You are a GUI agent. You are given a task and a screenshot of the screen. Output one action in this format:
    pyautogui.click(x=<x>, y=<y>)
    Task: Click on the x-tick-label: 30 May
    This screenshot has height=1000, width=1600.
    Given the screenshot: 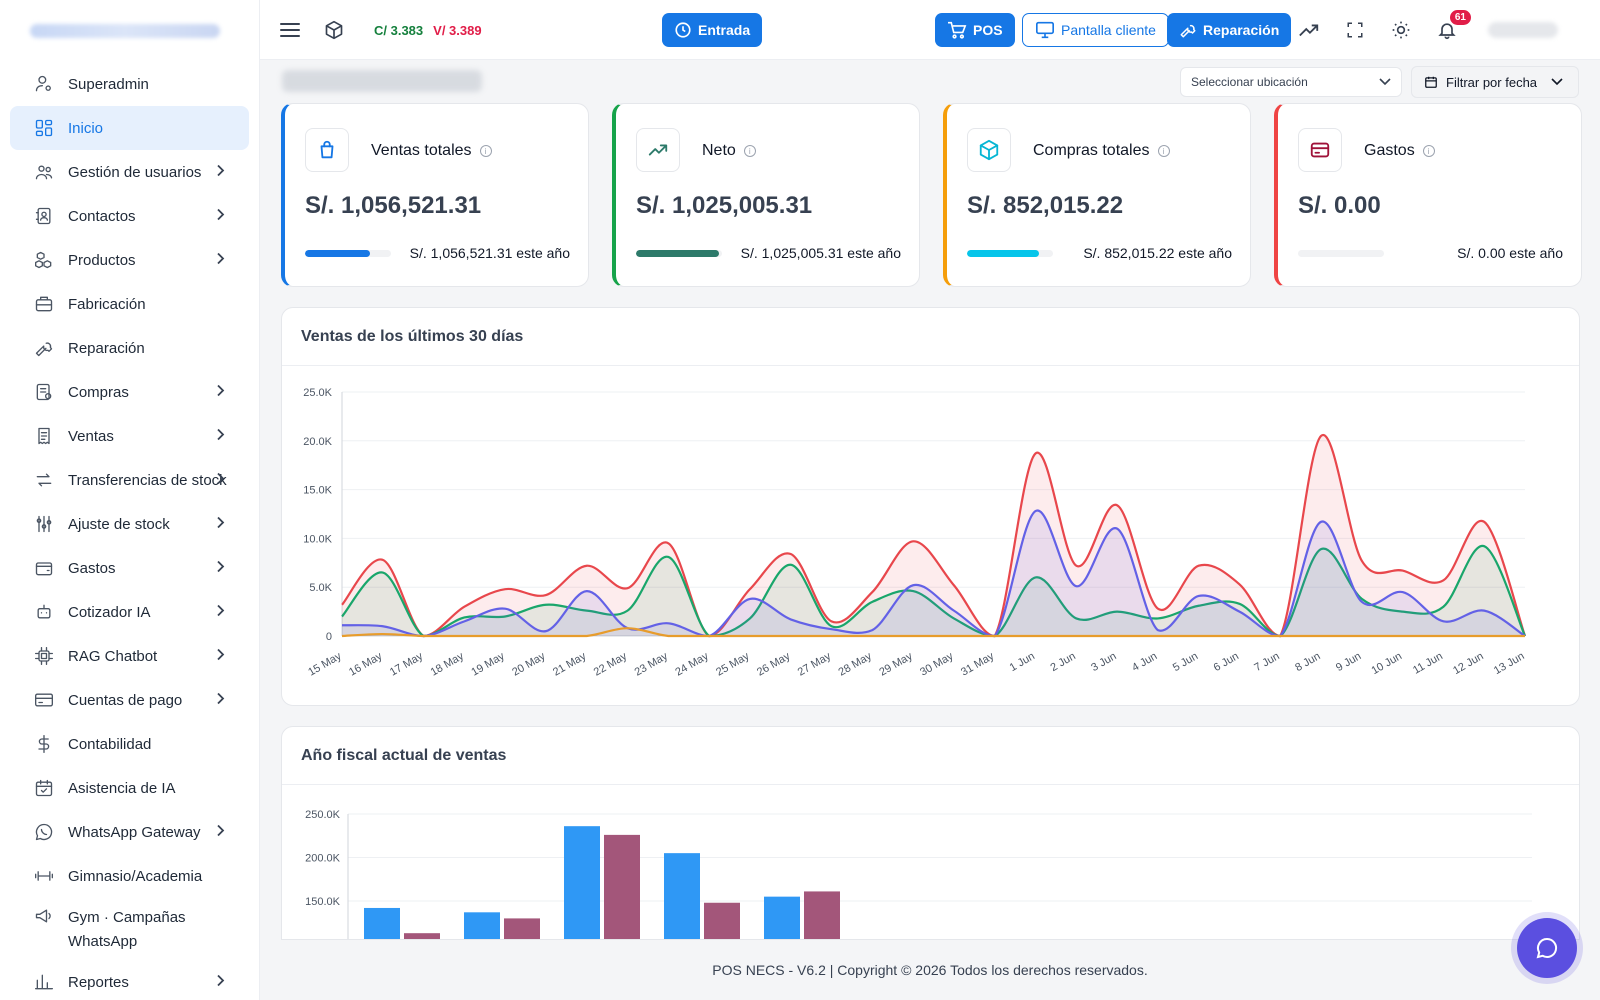 What is the action you would take?
    pyautogui.click(x=937, y=664)
    